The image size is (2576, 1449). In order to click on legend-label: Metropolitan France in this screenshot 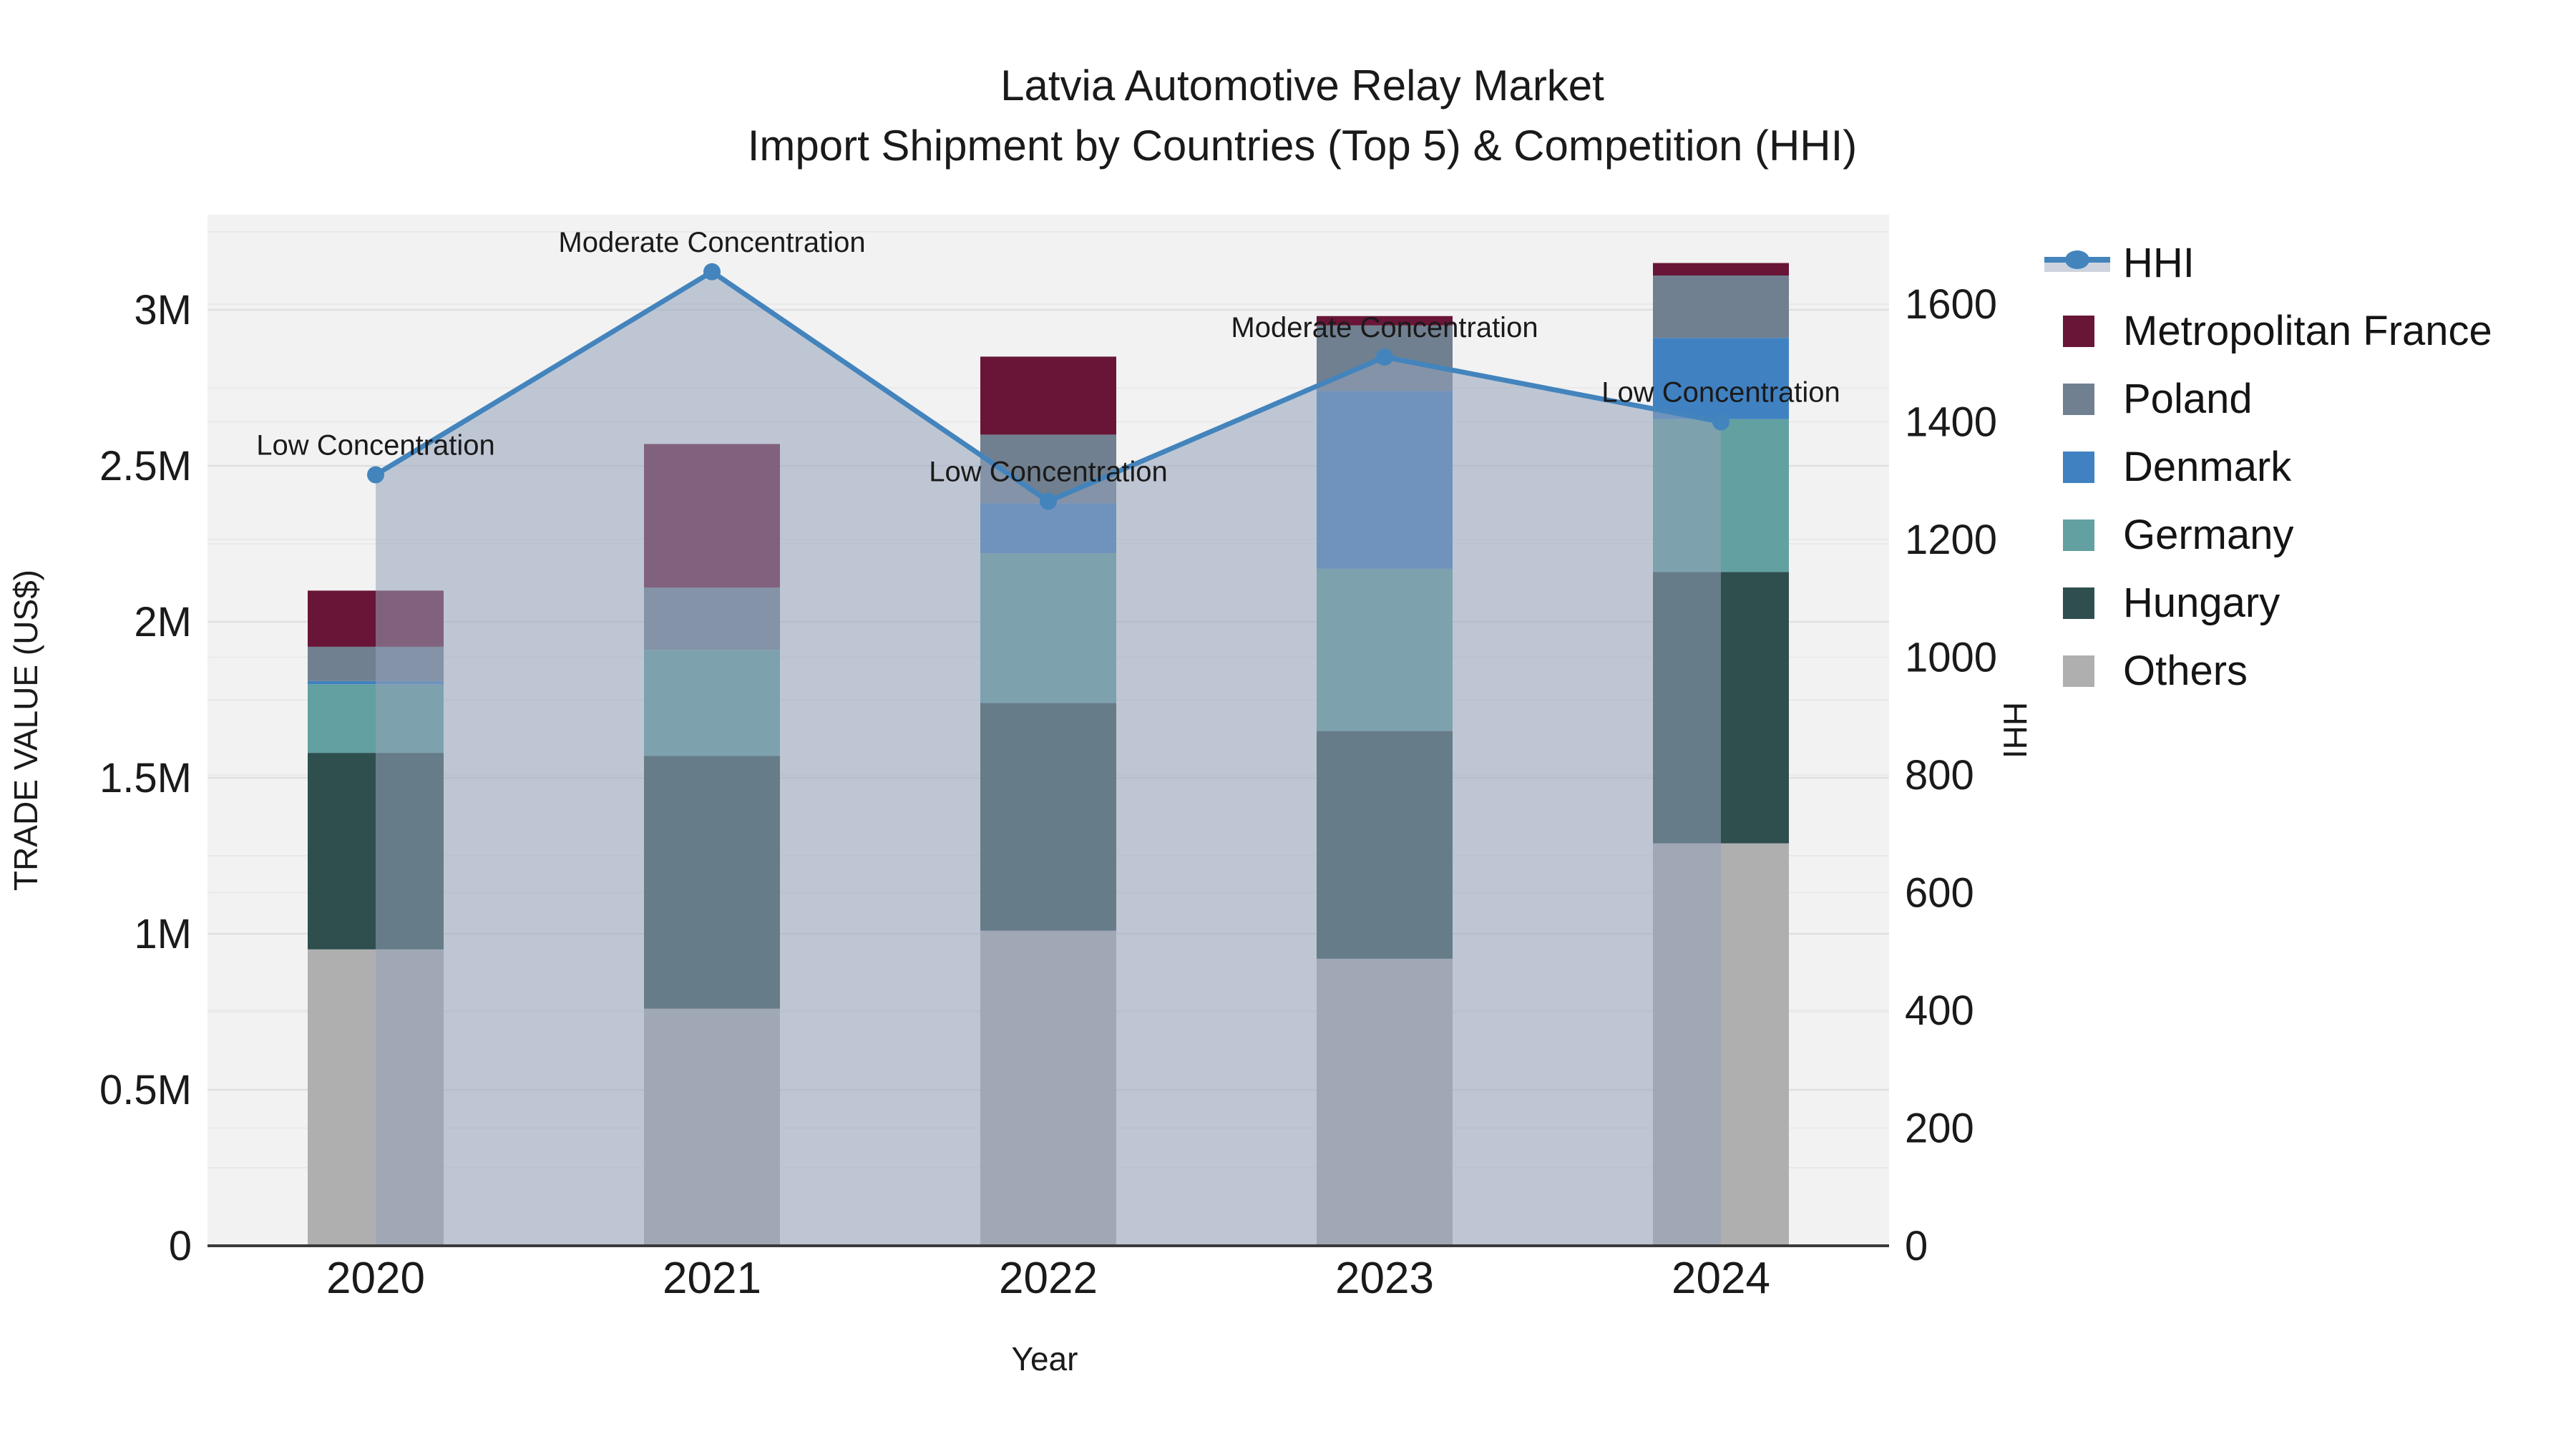, I will do `click(2307, 331)`.